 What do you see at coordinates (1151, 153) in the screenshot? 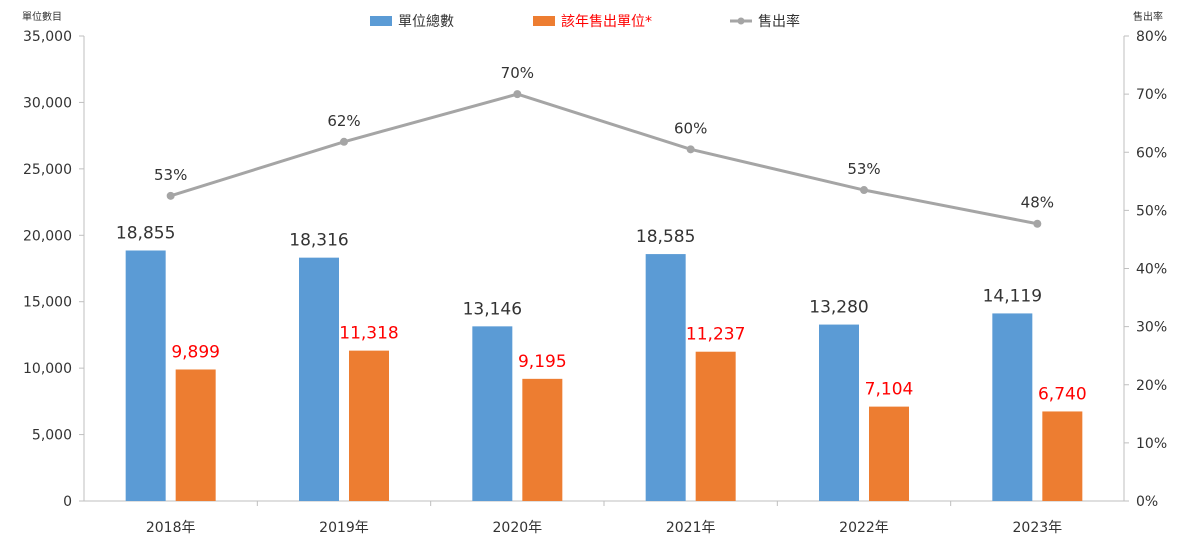
I see `right-tick-label: 60%` at bounding box center [1151, 153].